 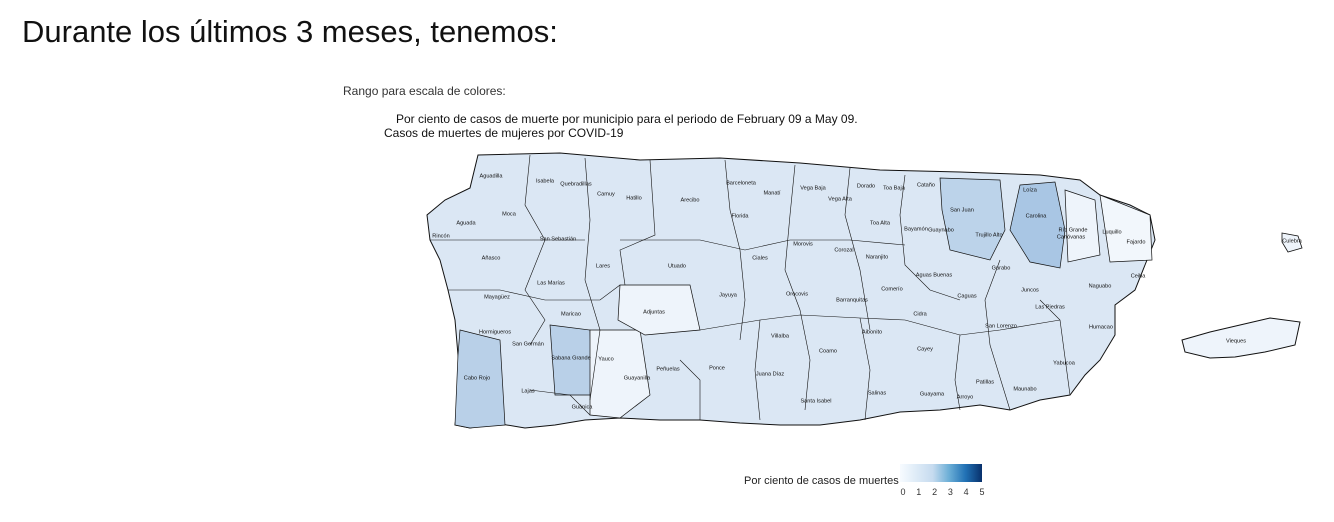 I want to click on municipality-label: Moca, so click(x=509, y=214).